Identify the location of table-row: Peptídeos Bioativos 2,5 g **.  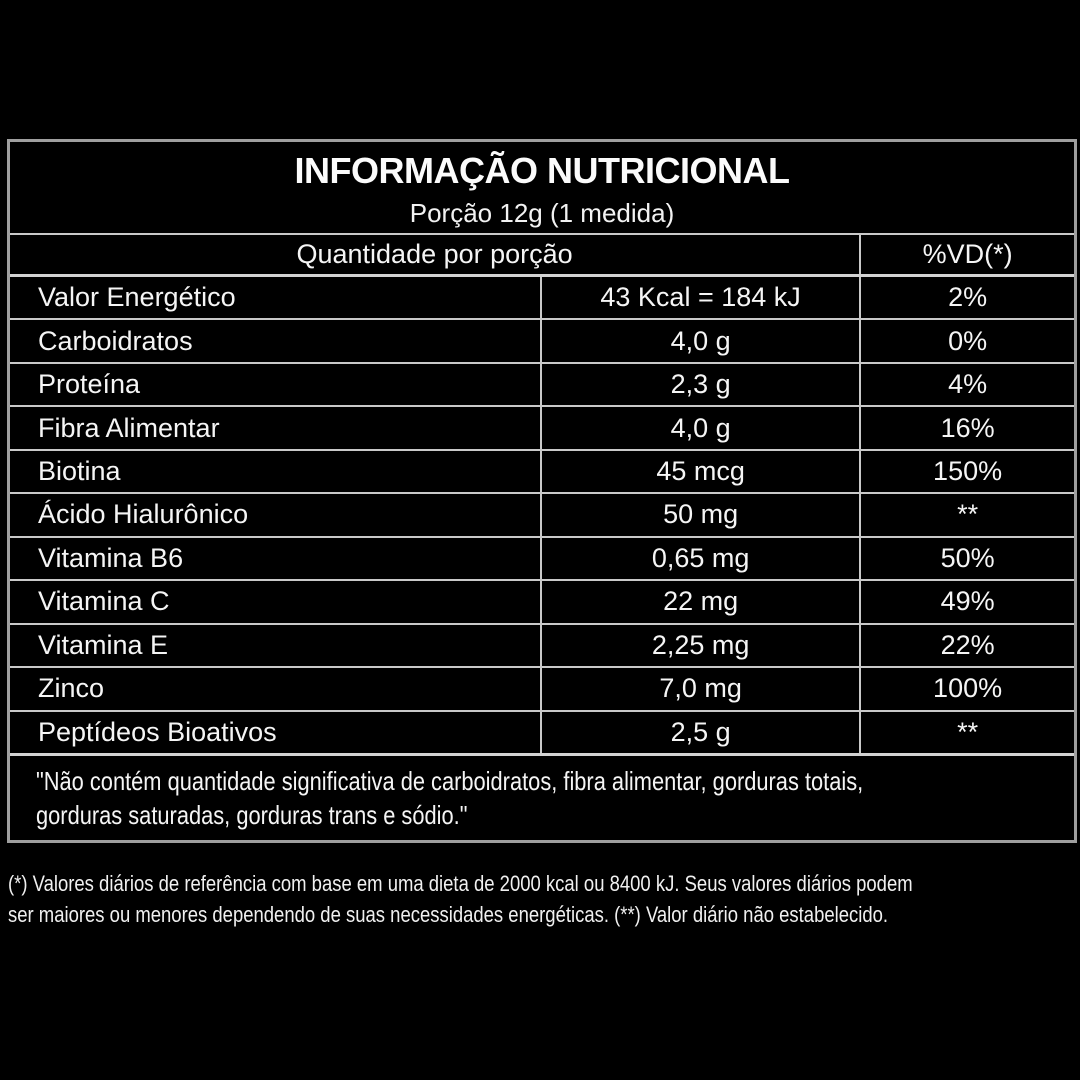
(542, 732).